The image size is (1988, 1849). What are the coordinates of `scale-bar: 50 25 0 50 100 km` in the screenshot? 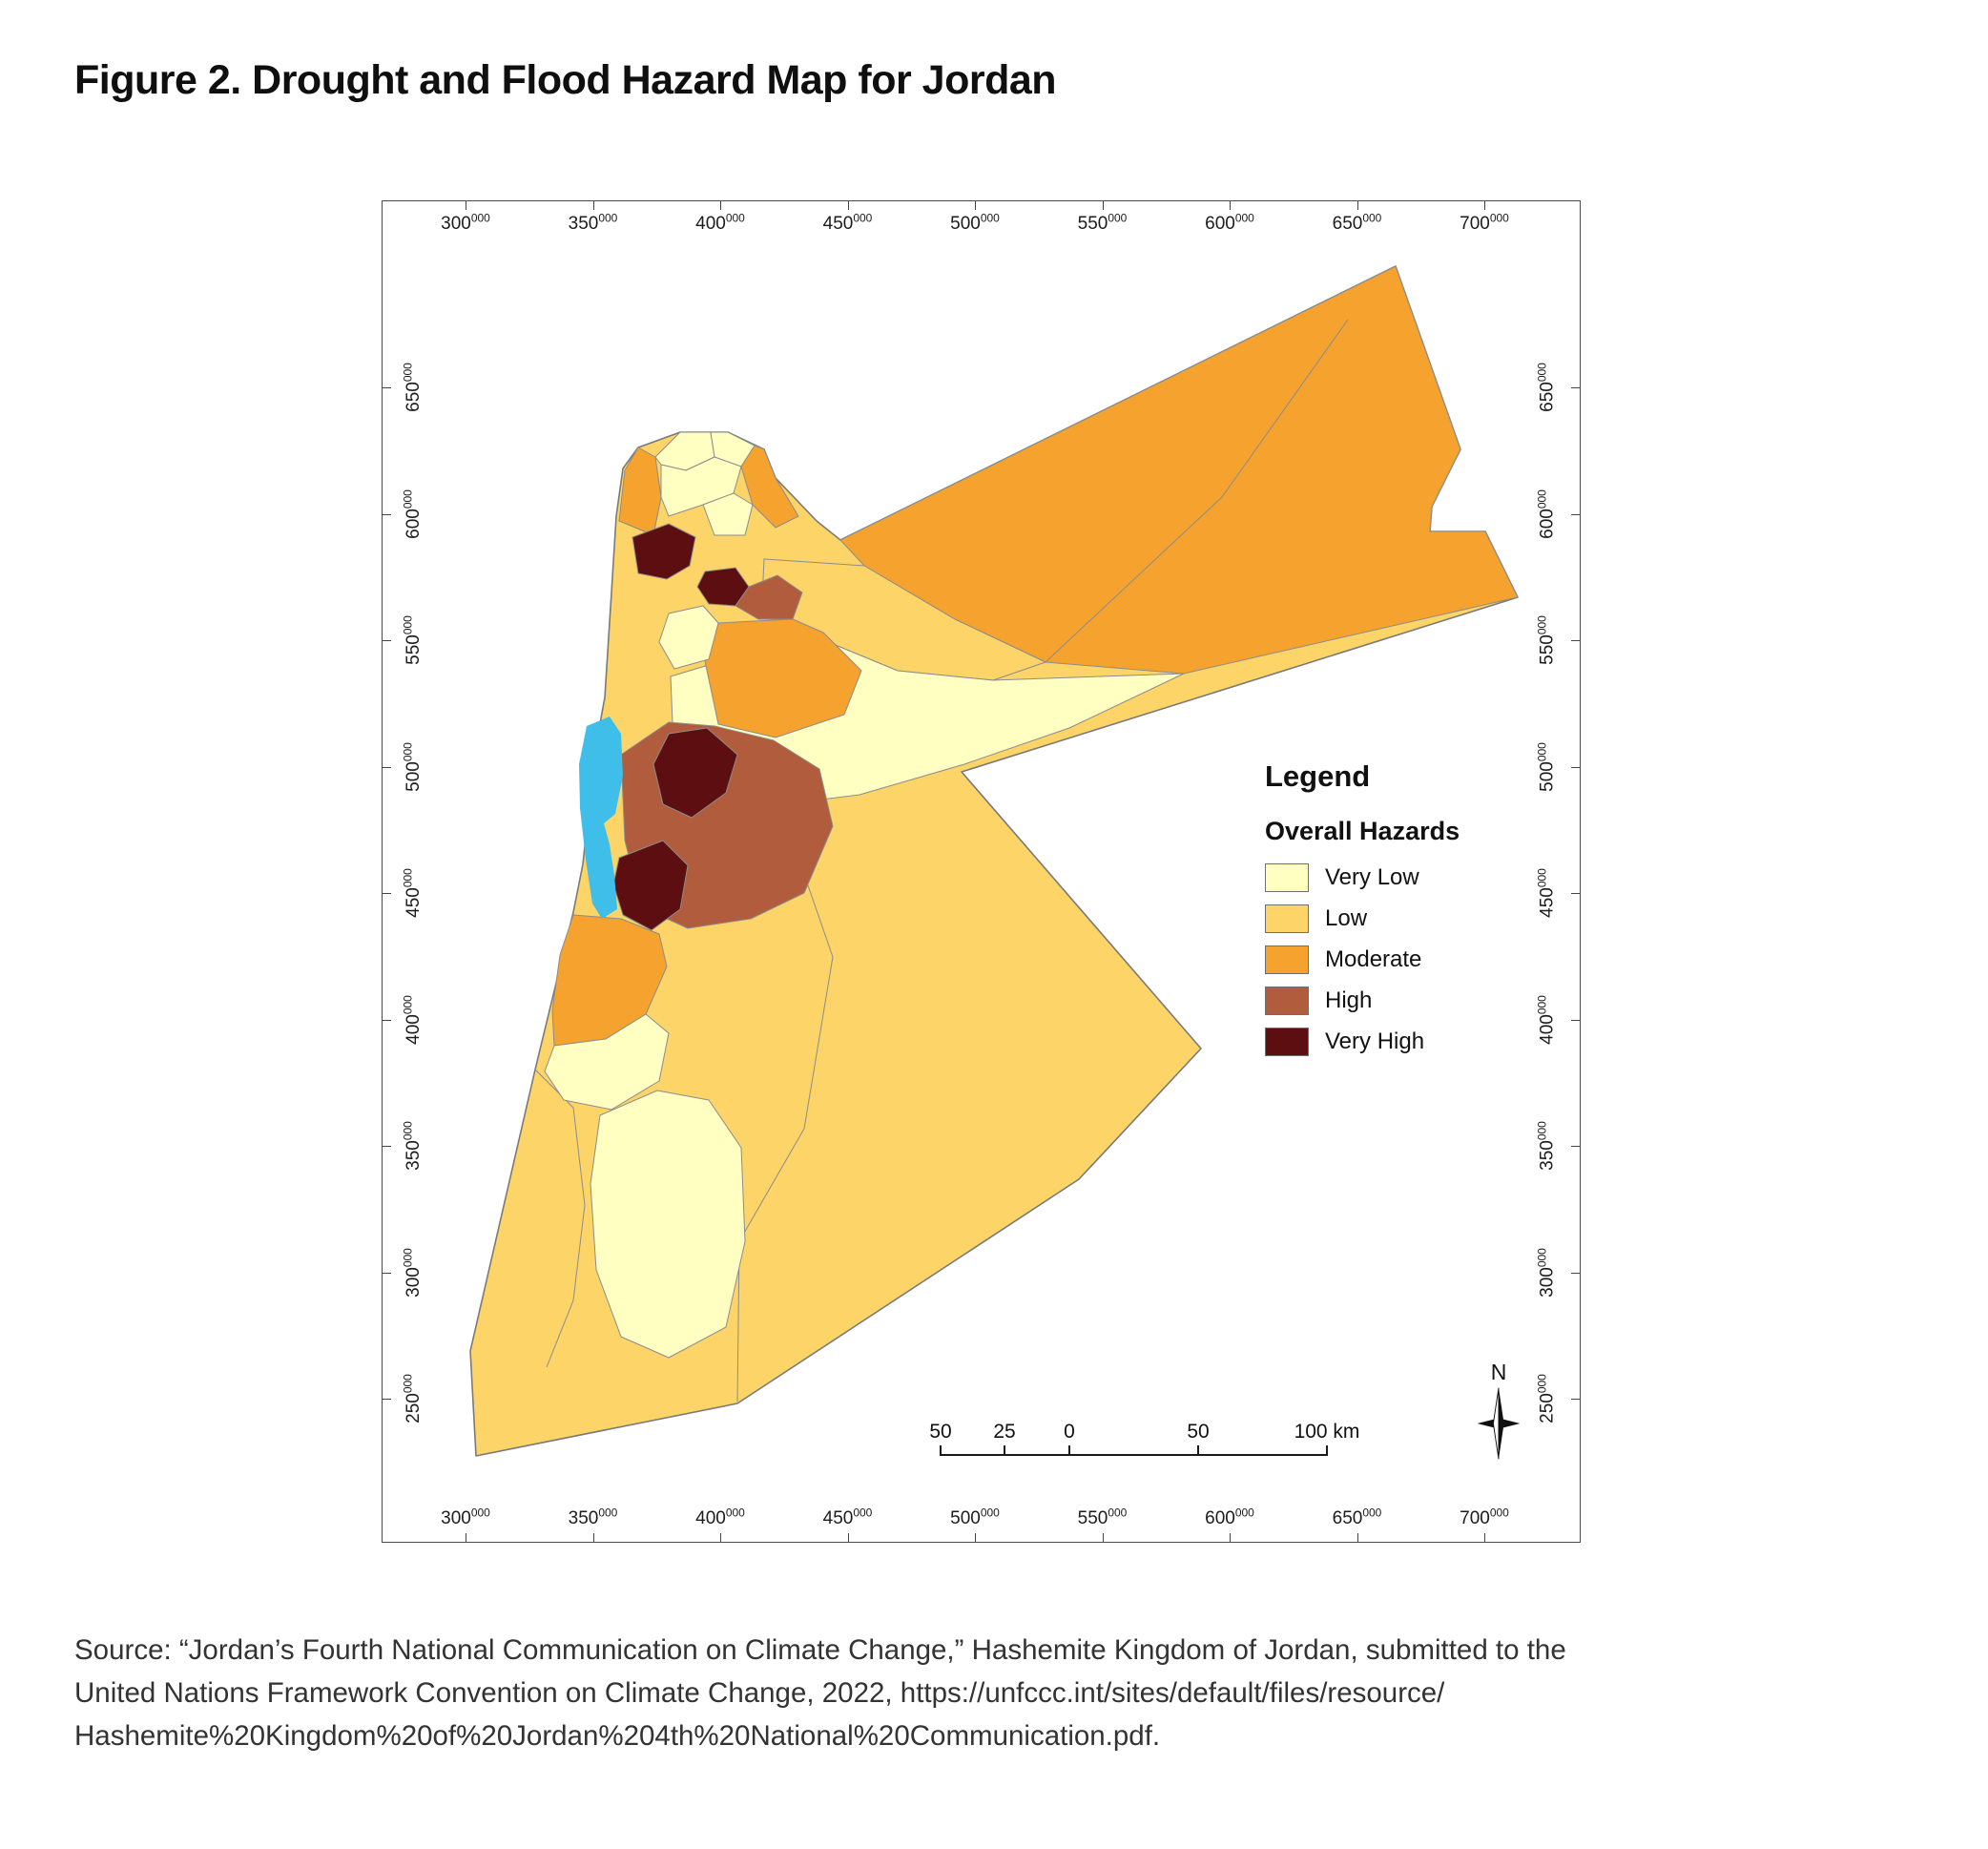 It's located at (1141, 1443).